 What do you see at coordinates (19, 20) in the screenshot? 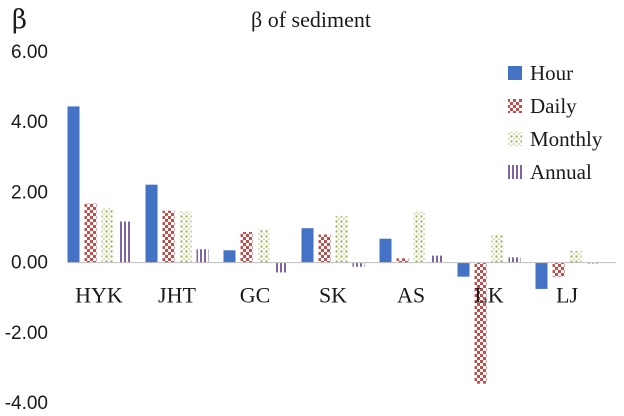
I see `y-axis-label: β` at bounding box center [19, 20].